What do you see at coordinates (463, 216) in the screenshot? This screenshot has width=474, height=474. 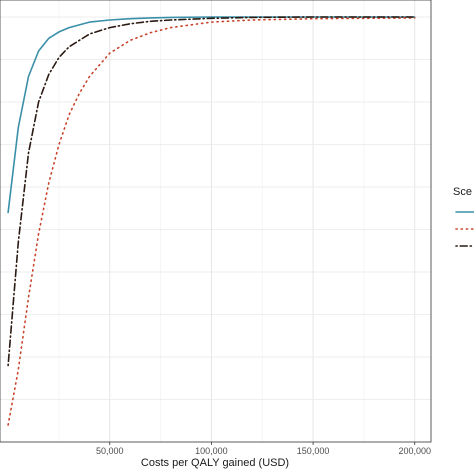 I see `legend: Sce` at bounding box center [463, 216].